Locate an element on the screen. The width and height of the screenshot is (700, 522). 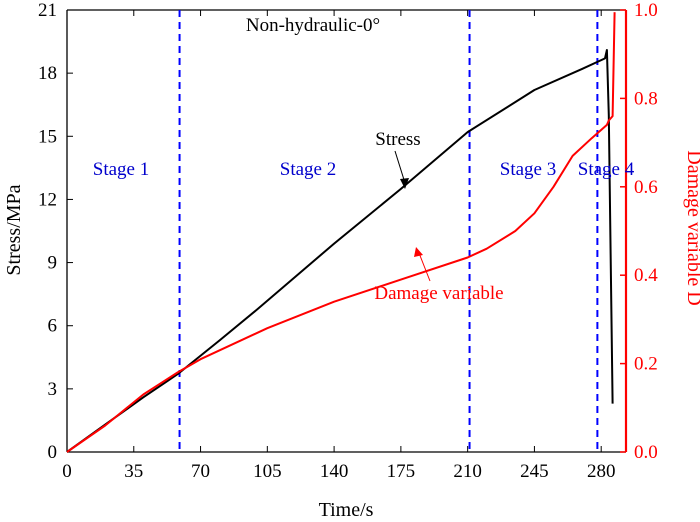
stage-2-label: Stage 2 is located at coordinates (308, 169).